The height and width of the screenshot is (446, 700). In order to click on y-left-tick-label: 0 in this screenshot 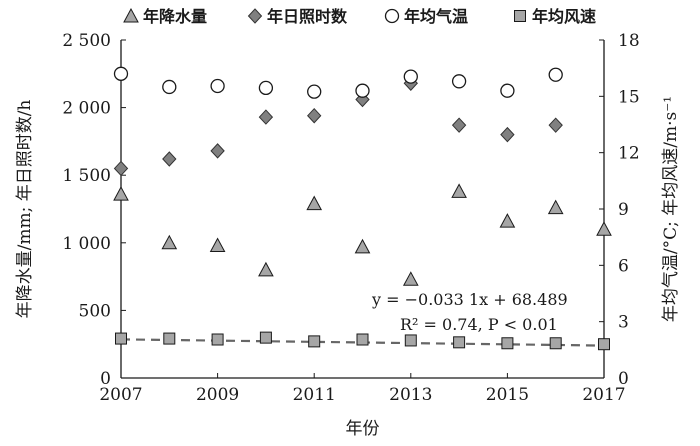, I will do `click(105, 379)`.